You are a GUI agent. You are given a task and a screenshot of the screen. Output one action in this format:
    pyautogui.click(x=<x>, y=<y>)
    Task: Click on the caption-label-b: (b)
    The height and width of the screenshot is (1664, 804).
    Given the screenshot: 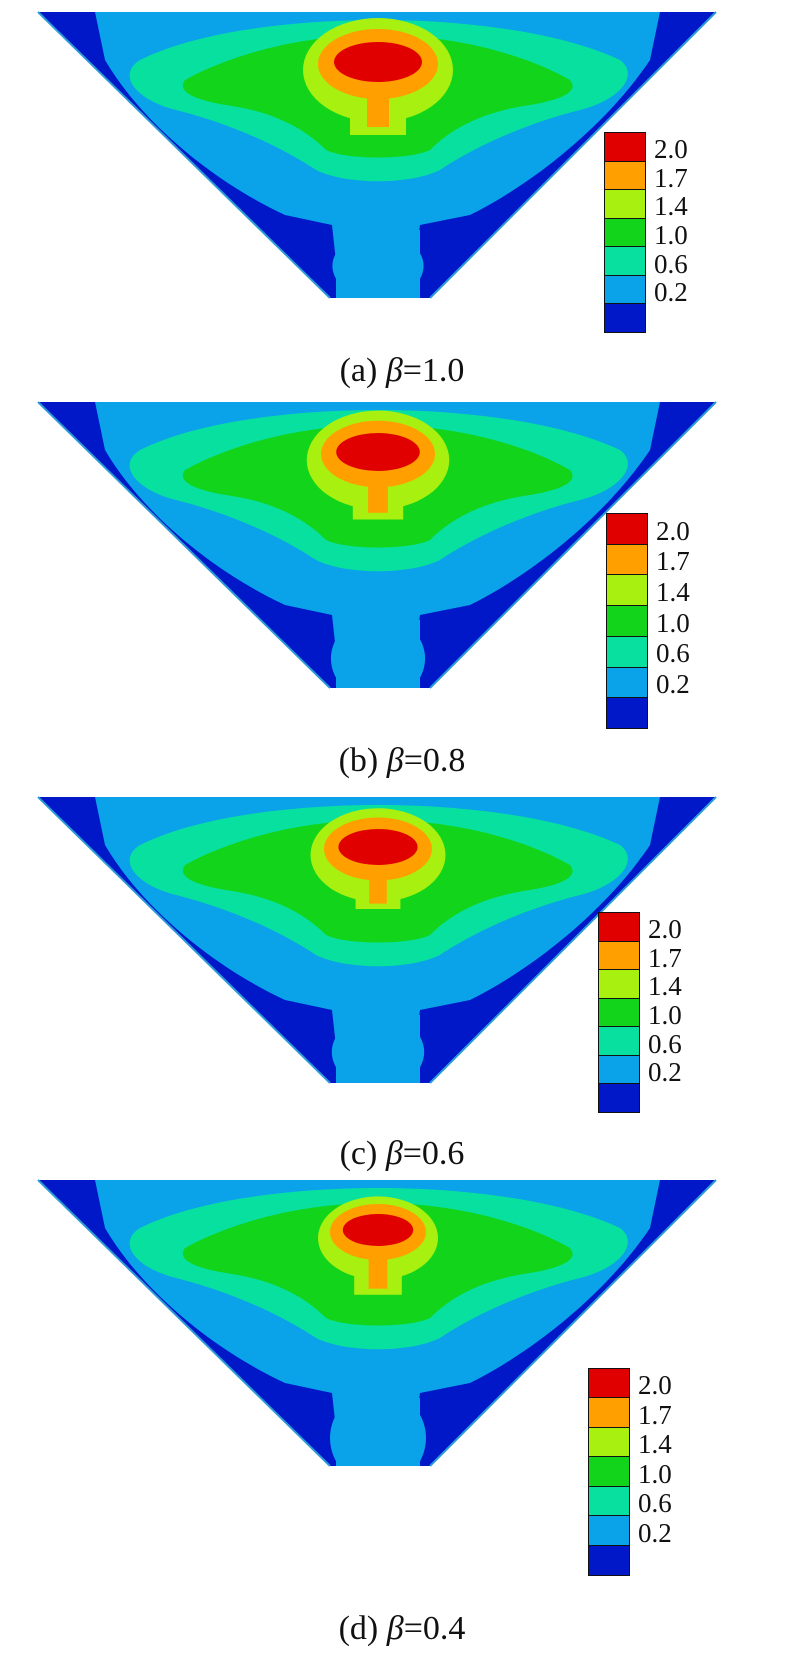 What is the action you would take?
    pyautogui.click(x=358, y=760)
    